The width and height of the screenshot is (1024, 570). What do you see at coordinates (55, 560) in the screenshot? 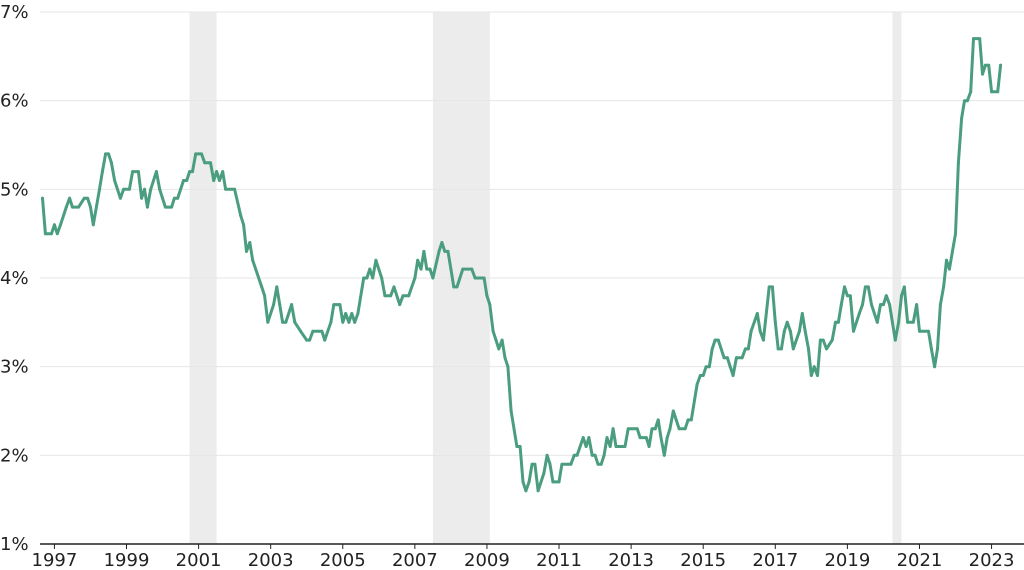
I see `x-tick-label: 1997` at bounding box center [55, 560].